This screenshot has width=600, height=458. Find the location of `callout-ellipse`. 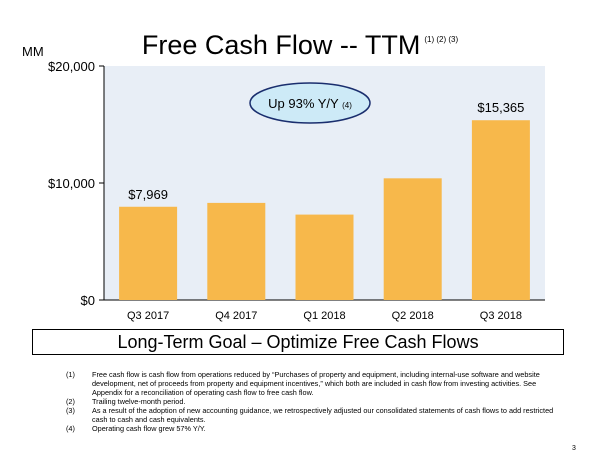

callout-ellipse is located at coordinates (310, 103).